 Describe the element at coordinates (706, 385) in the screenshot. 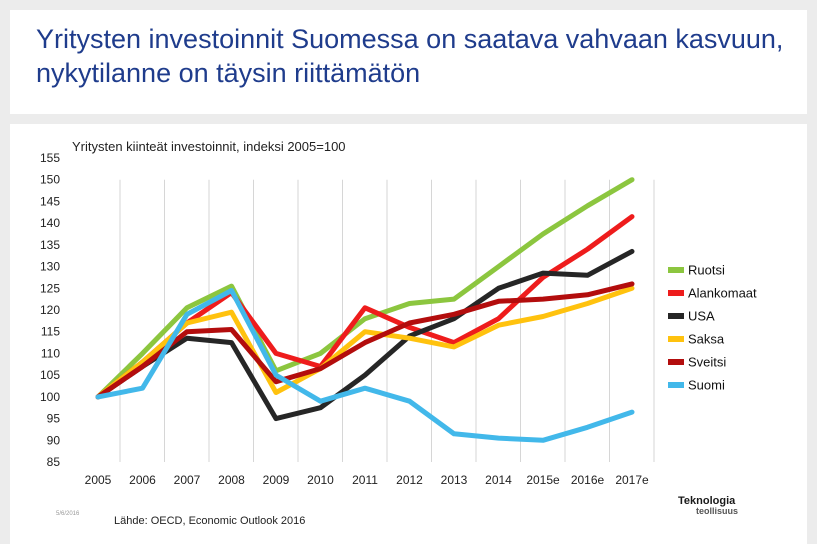

I see `legend-label: Suomi` at that location.